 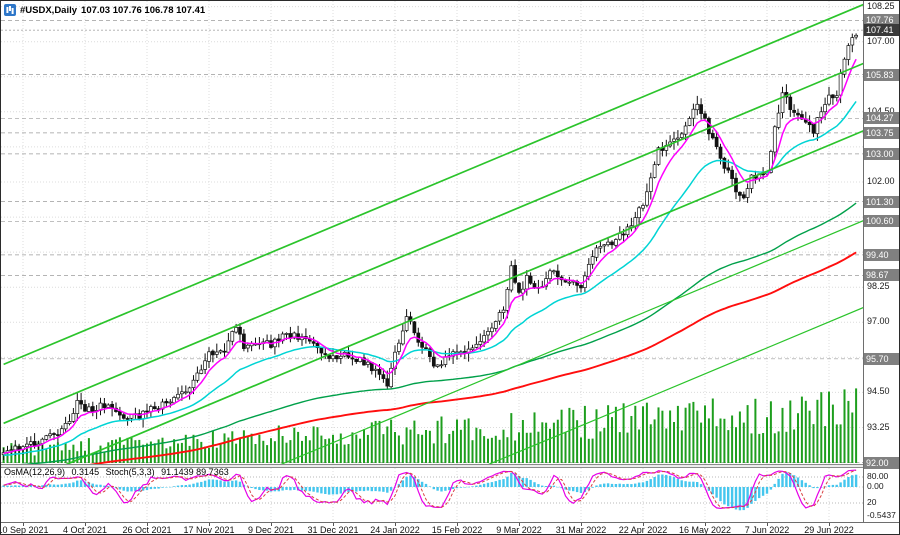 What do you see at coordinates (881, 254) in the screenshot?
I see `price-axis-label: 99.40` at bounding box center [881, 254].